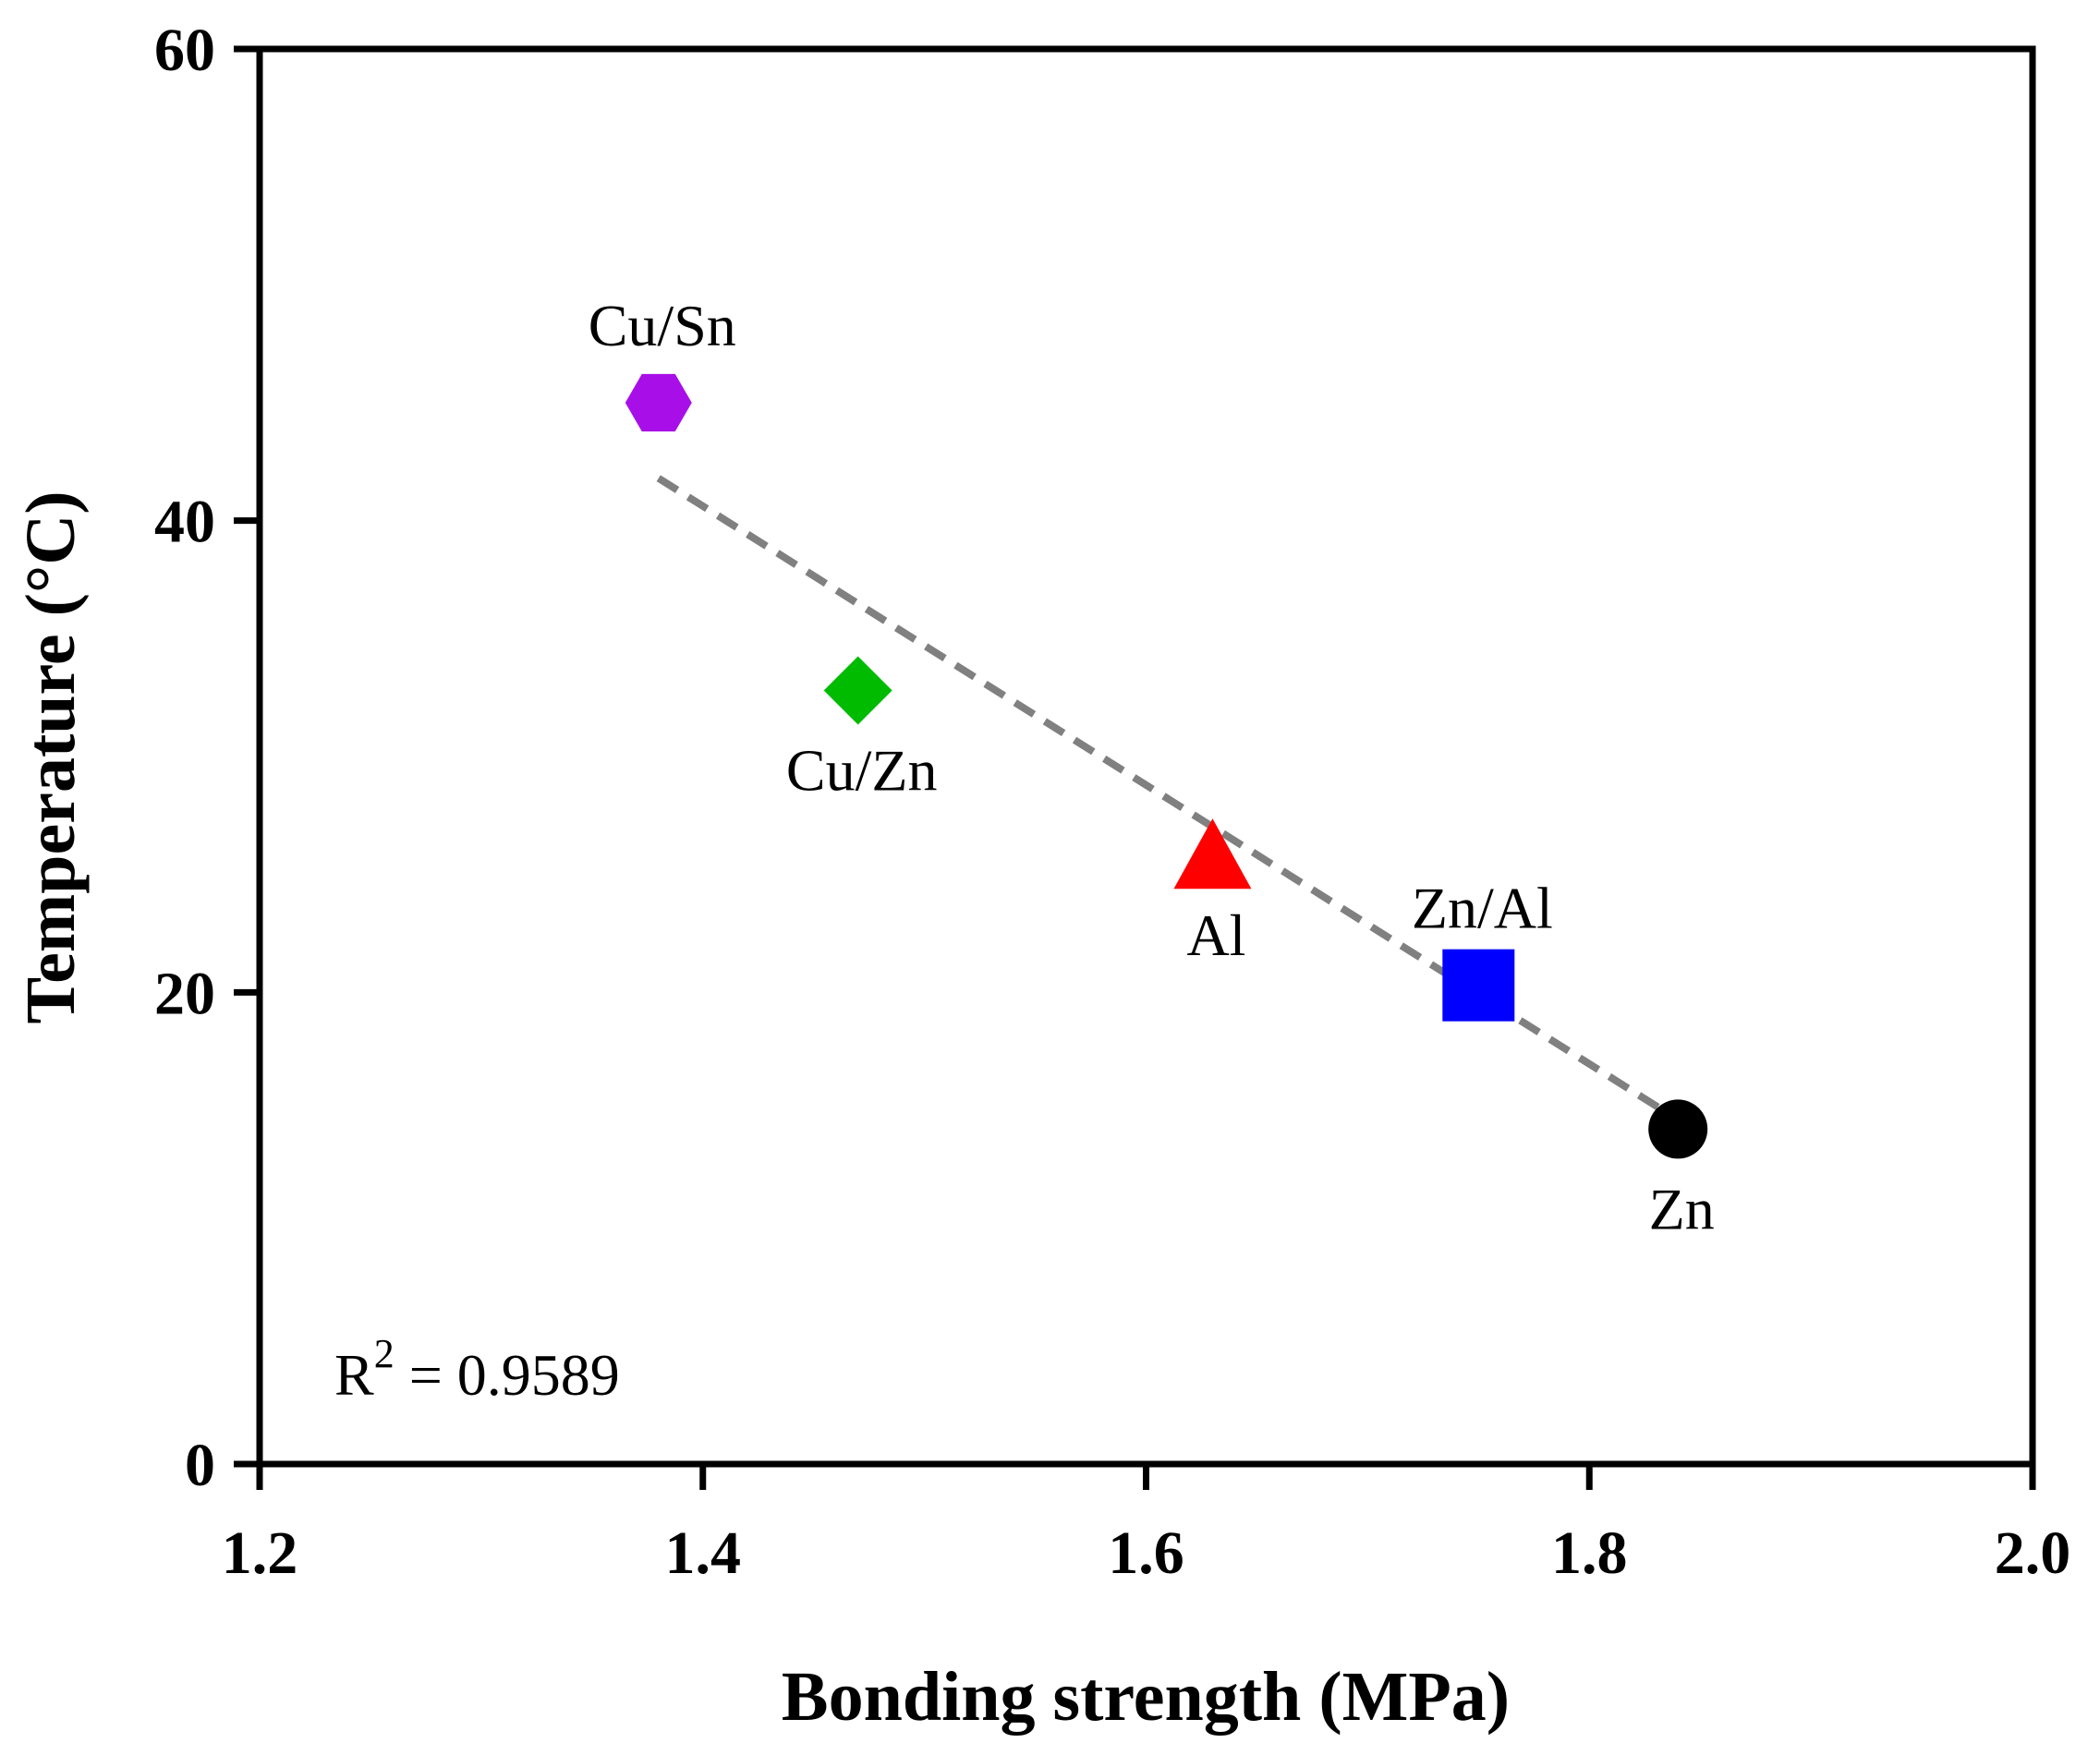 The width and height of the screenshot is (2100, 1755). What do you see at coordinates (1678, 1129) in the screenshot?
I see `point-zn` at bounding box center [1678, 1129].